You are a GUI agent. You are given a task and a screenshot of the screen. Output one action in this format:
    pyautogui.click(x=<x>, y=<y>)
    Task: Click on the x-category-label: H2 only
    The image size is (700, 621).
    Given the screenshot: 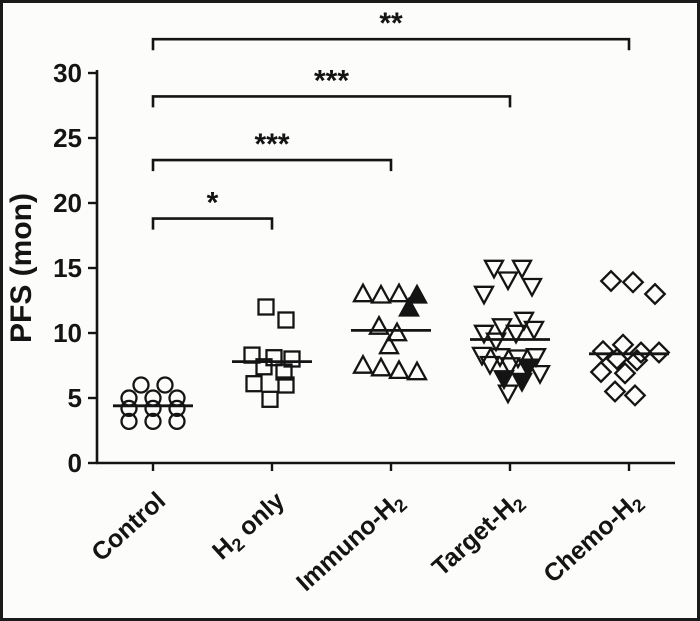 What is the action you would take?
    pyautogui.click(x=249, y=527)
    